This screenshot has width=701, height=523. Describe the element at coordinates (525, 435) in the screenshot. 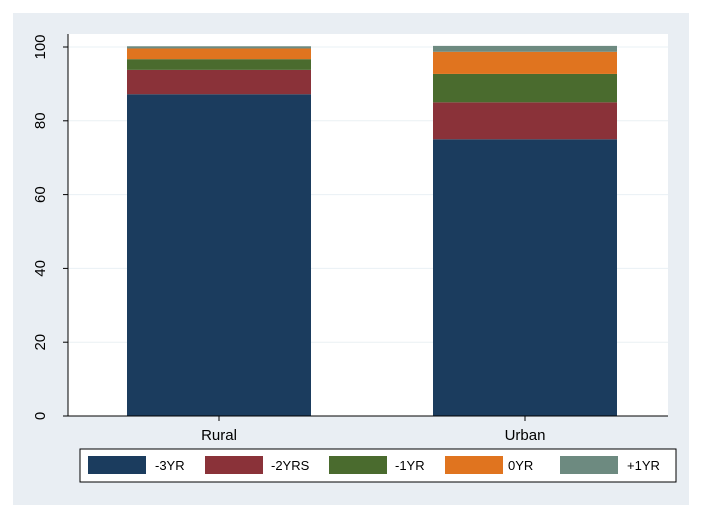

I see `x-tick-label: Urban` at that location.